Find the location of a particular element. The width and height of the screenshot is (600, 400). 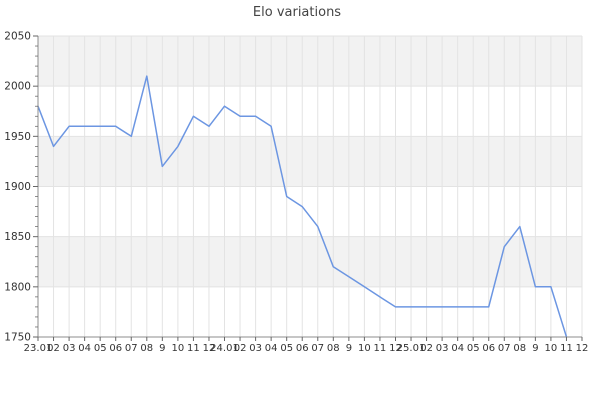

band-1900-1950 is located at coordinates (310, 161).